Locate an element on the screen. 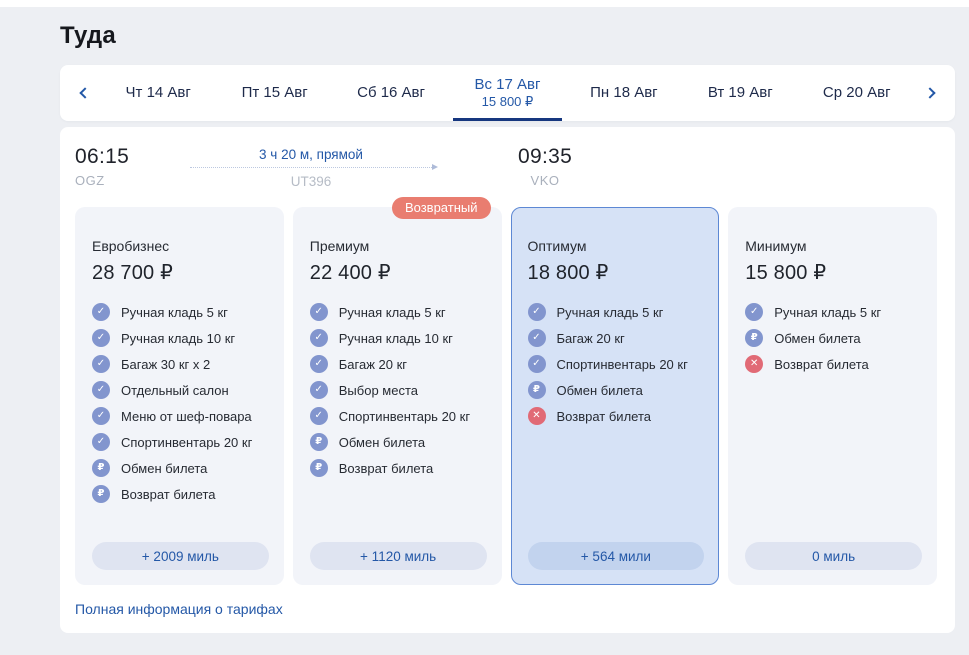  tab-date-0: Чт 14 Авг is located at coordinates (158, 93).